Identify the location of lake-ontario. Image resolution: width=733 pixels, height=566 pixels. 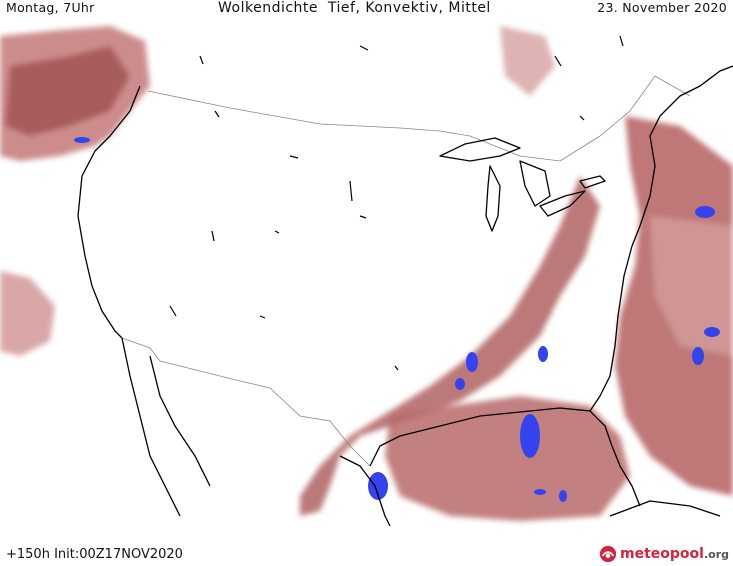
(592, 182).